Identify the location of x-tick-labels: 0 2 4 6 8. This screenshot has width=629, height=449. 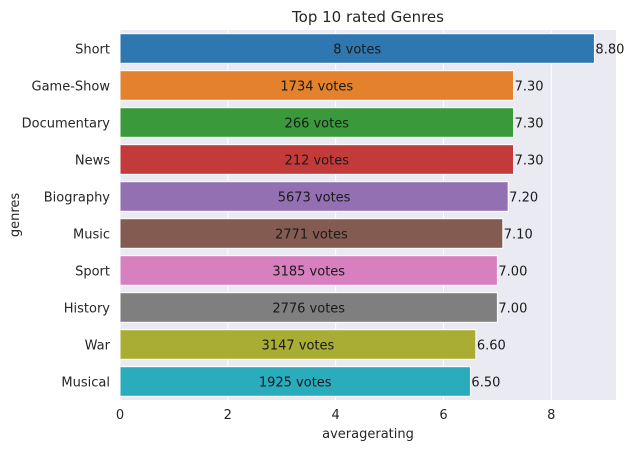
(336, 415).